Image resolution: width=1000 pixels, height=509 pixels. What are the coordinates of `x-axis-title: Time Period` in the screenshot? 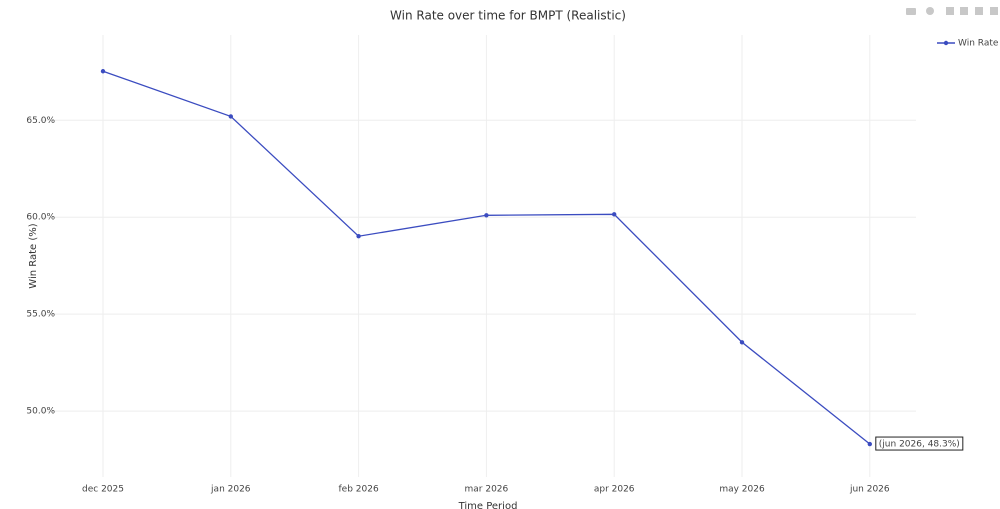 It's located at (488, 505).